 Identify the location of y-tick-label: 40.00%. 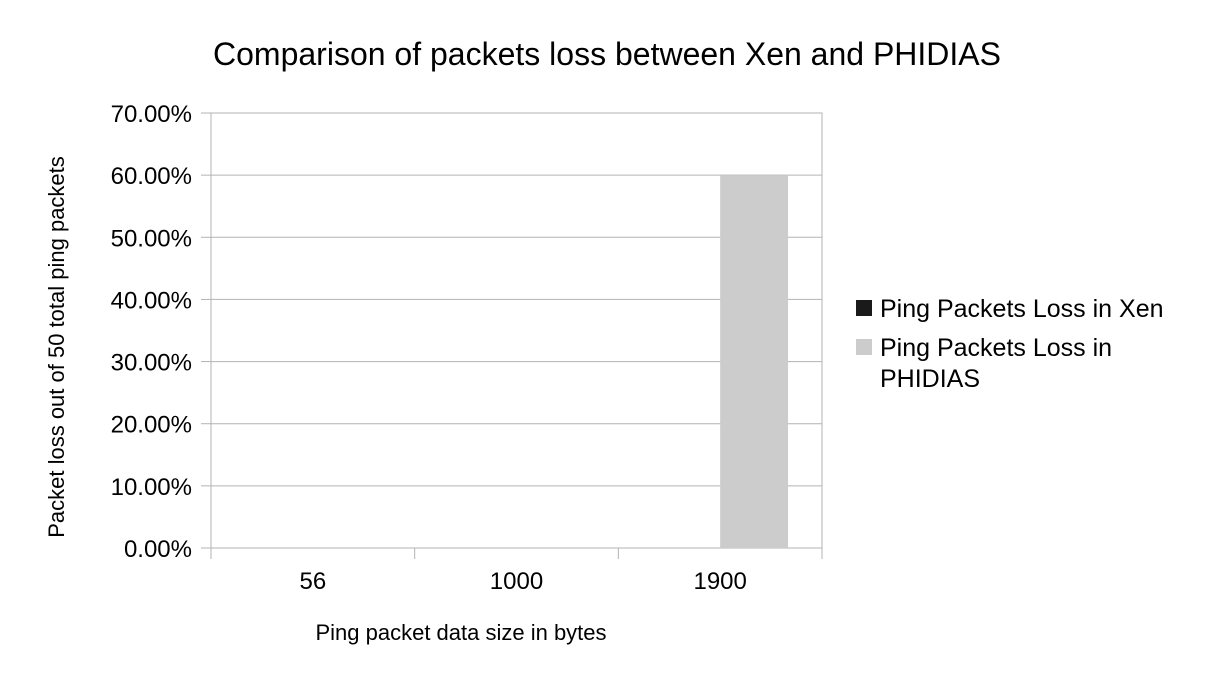
(151, 300).